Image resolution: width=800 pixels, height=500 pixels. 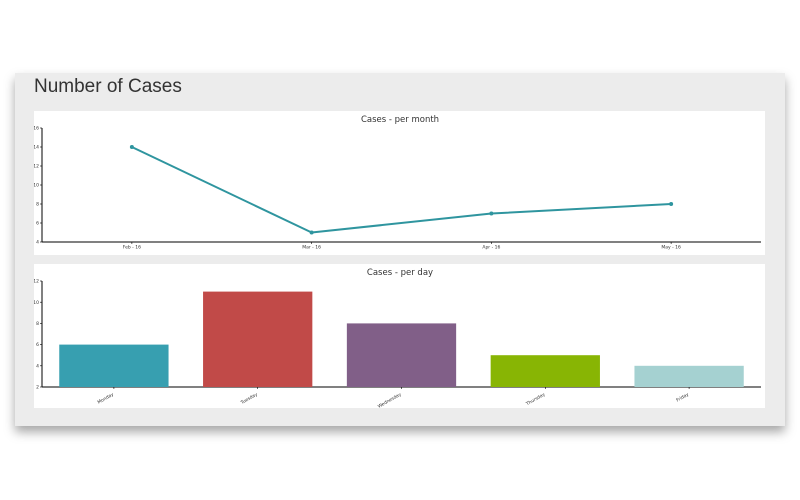 I want to click on bar-chart-x-tick-label: Friday, so click(x=682, y=397).